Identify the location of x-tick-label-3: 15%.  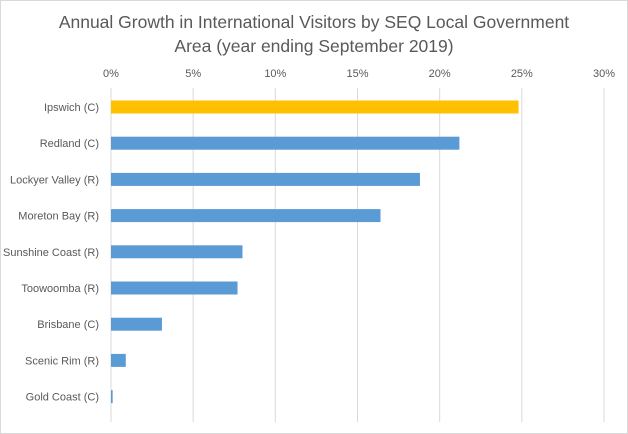
(357, 74).